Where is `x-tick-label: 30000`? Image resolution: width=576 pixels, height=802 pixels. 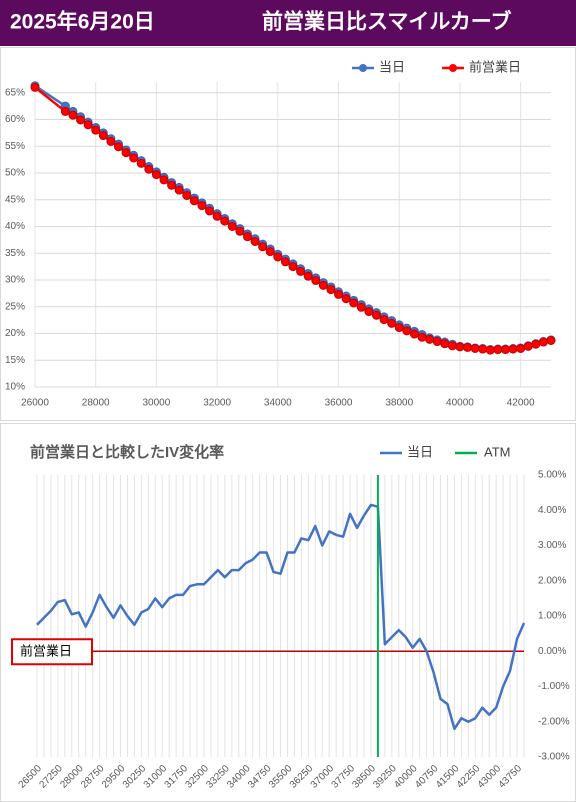 x-tick-label: 30000 is located at coordinates (157, 403).